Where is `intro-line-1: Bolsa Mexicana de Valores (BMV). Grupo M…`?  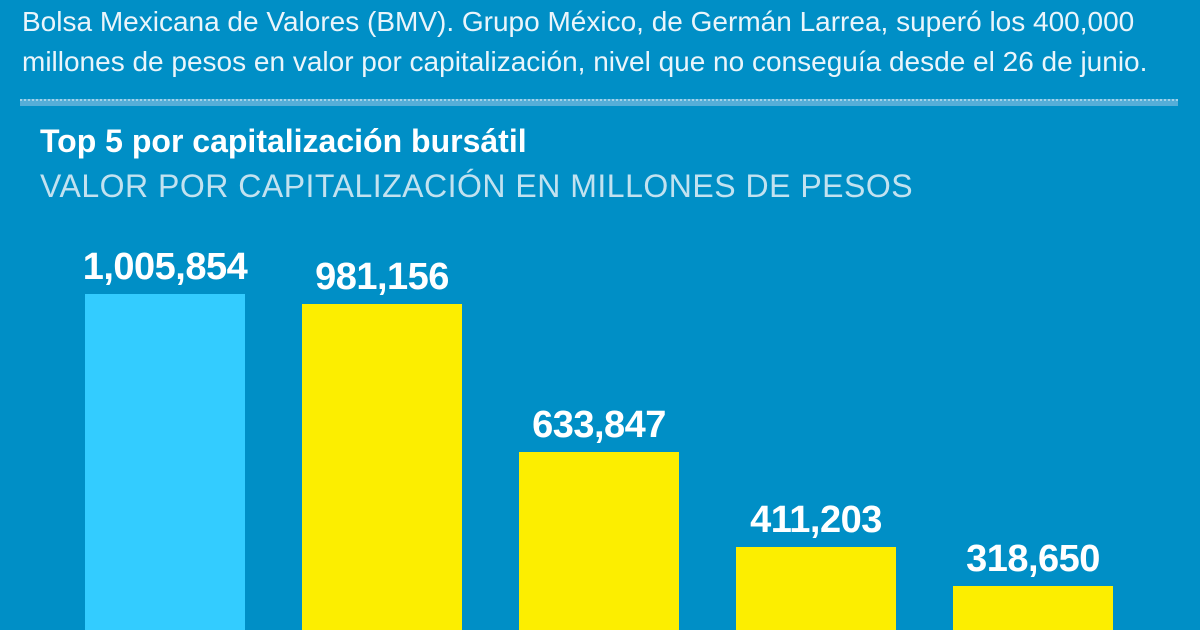 intro-line-1: Bolsa Mexicana de Valores (BMV). Grupo M… is located at coordinates (578, 21).